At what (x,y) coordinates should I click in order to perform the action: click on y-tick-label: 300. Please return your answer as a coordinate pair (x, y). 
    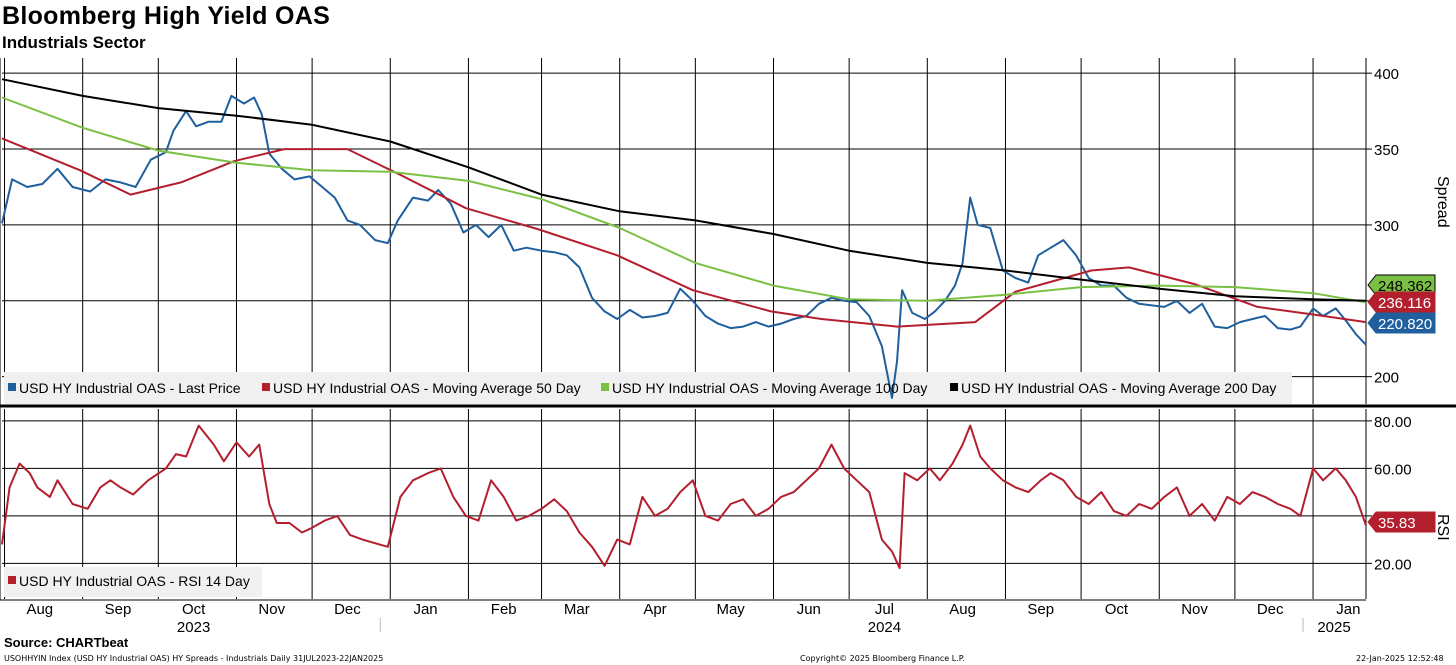
    Looking at the image, I should click on (1386, 226).